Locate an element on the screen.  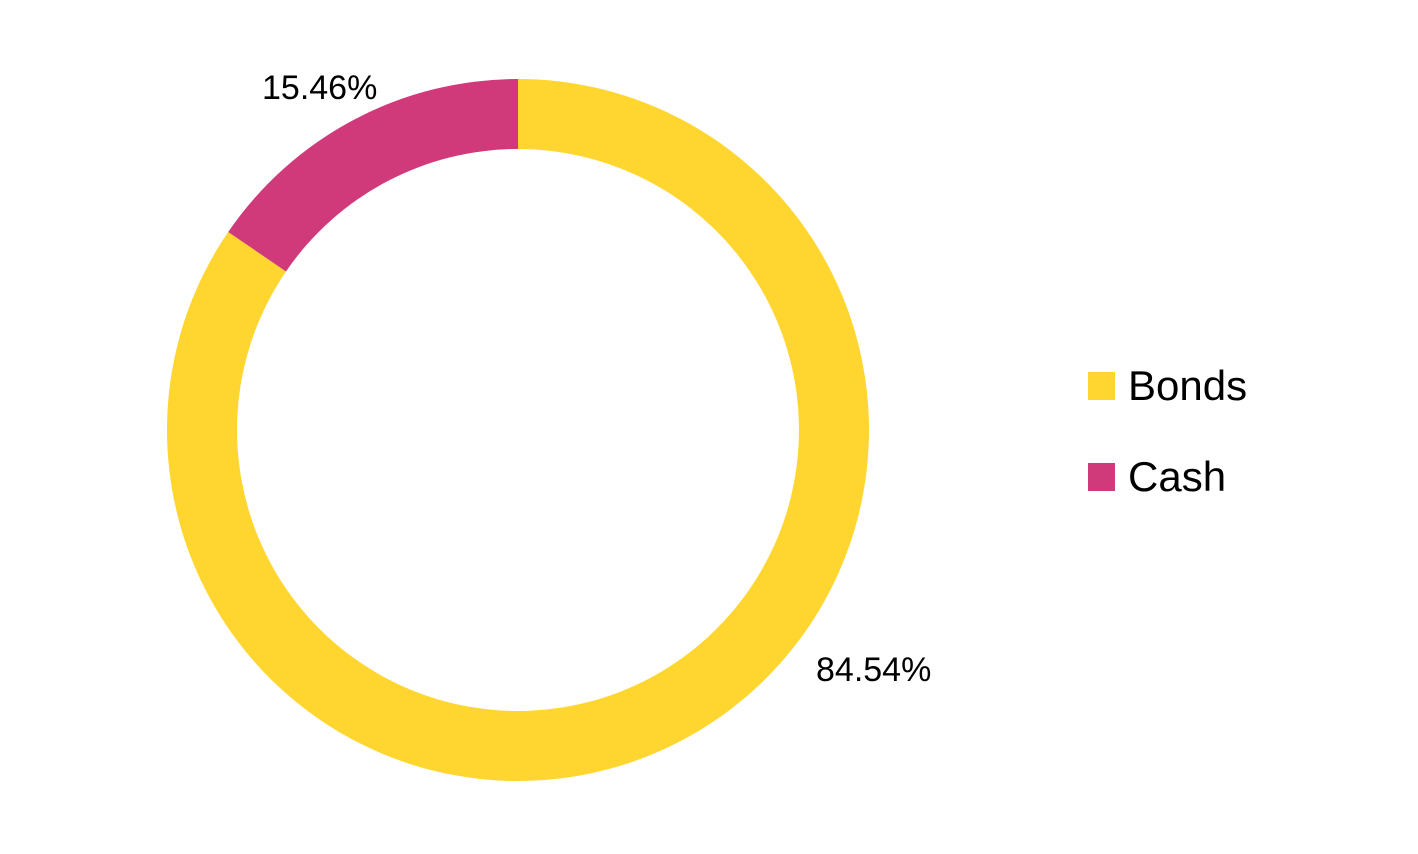
legend-swatch-bonds is located at coordinates (1101, 386).